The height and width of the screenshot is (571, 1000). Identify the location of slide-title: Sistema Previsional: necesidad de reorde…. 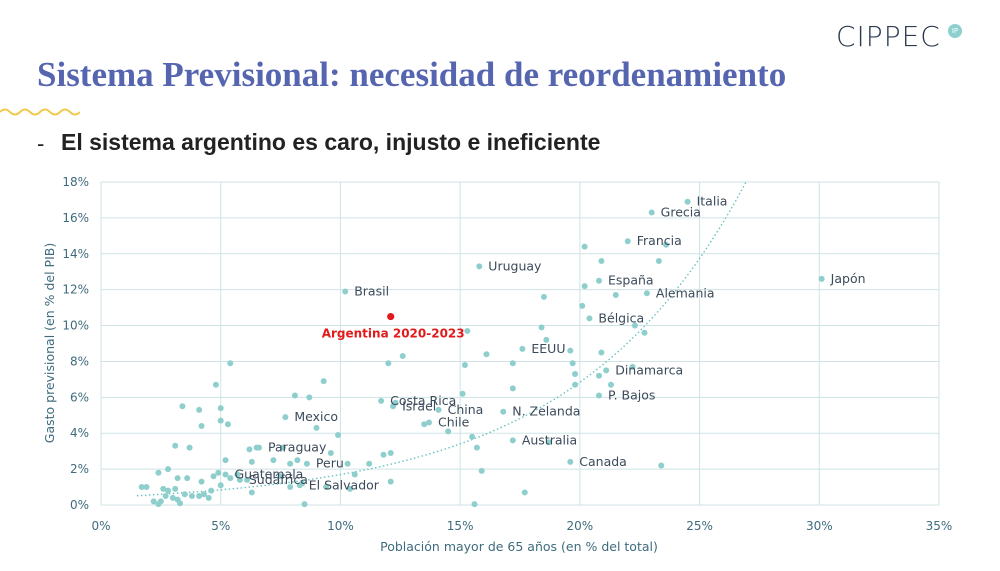
(412, 74).